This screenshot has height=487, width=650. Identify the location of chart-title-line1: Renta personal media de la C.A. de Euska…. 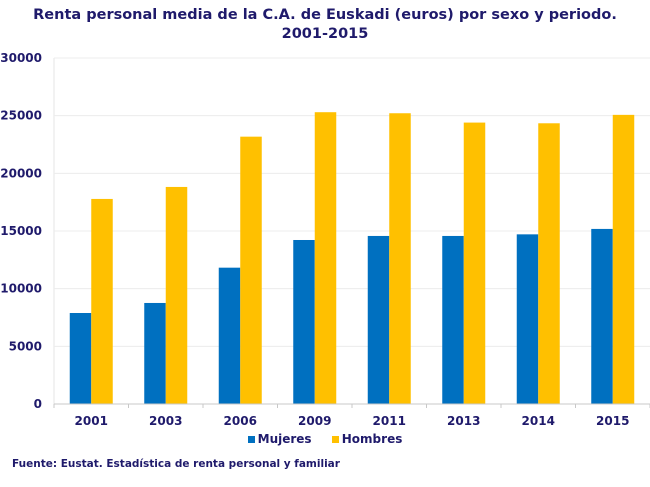
(325, 15).